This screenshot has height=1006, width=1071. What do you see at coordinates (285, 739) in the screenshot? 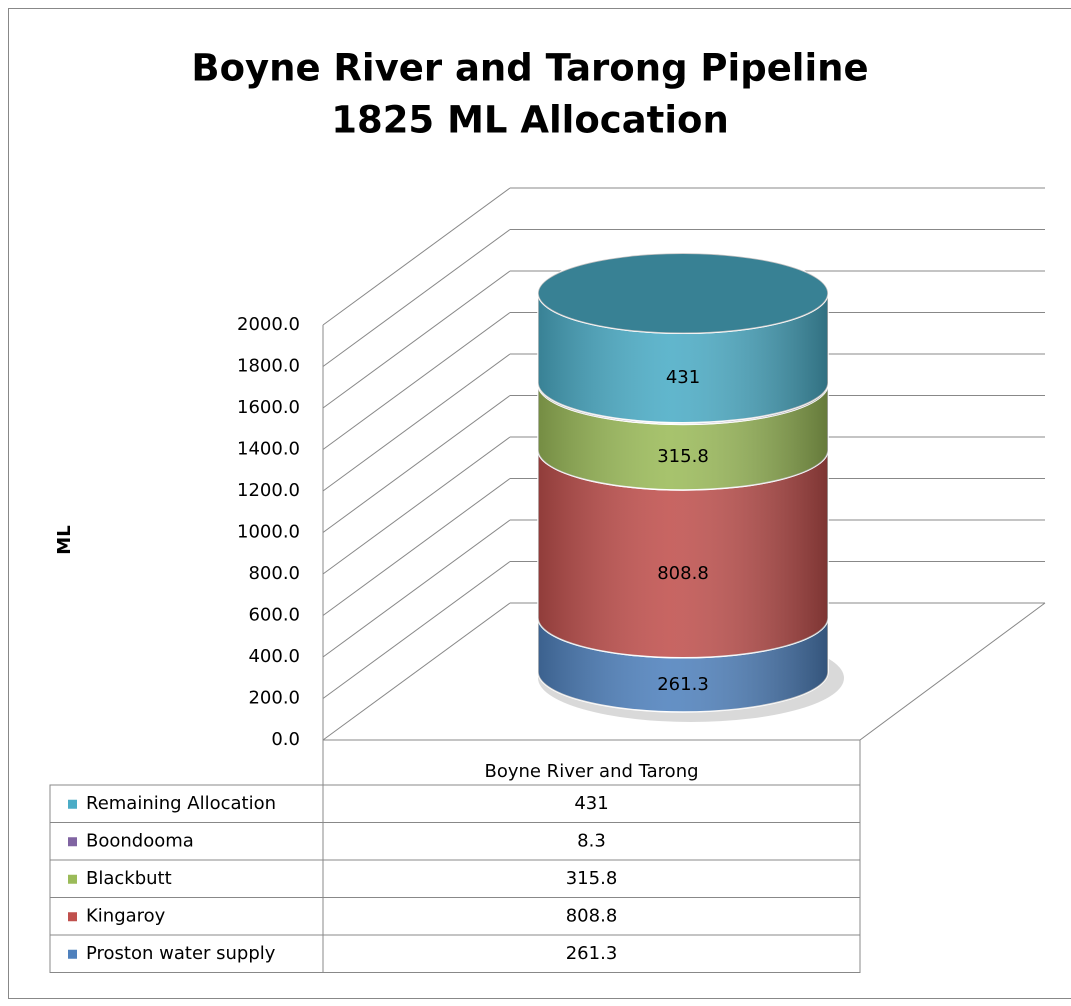
I see `y-tick-label: 0.0` at bounding box center [285, 739].